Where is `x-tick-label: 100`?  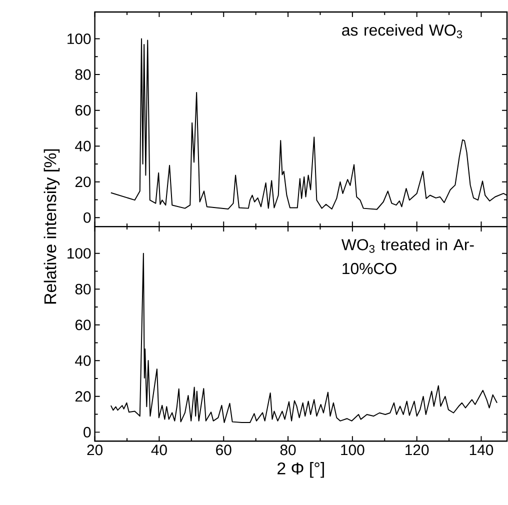
x-tick-label: 100 is located at coordinates (352, 450).